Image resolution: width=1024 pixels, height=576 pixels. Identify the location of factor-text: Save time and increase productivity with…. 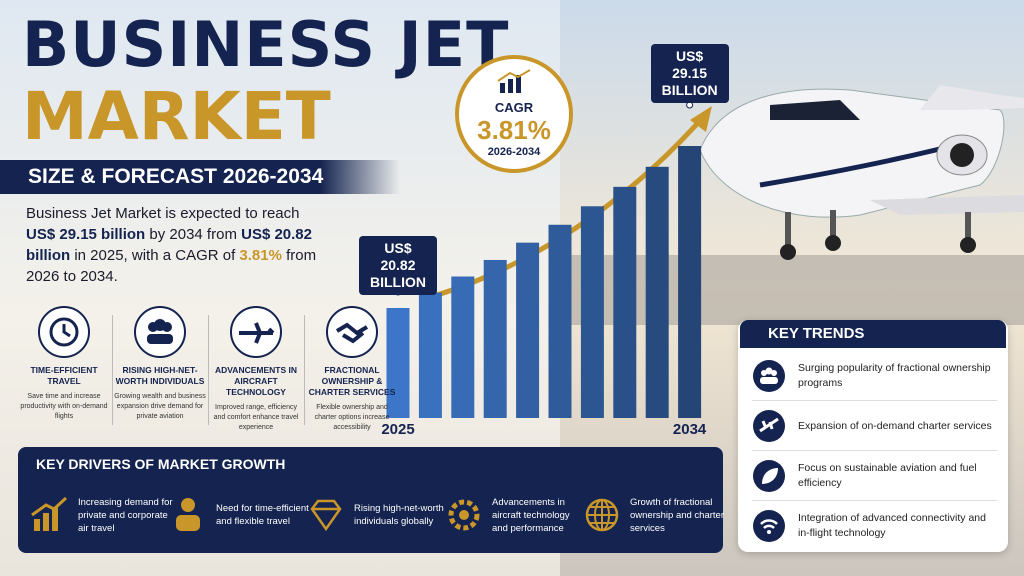
(64, 406).